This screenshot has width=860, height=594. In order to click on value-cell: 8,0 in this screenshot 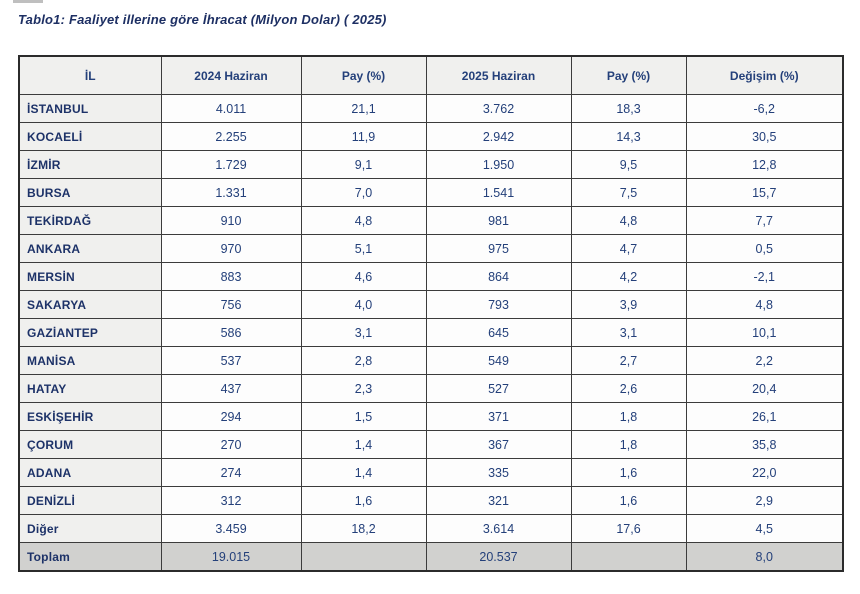, I will do `click(764, 557)`.